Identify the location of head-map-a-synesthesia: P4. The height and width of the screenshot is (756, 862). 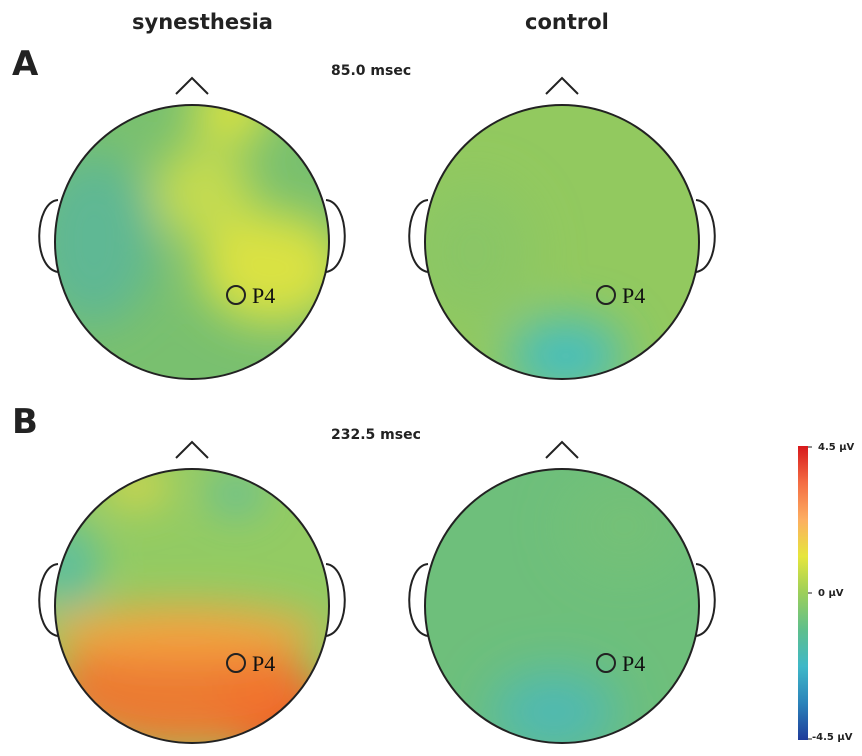
(192, 228).